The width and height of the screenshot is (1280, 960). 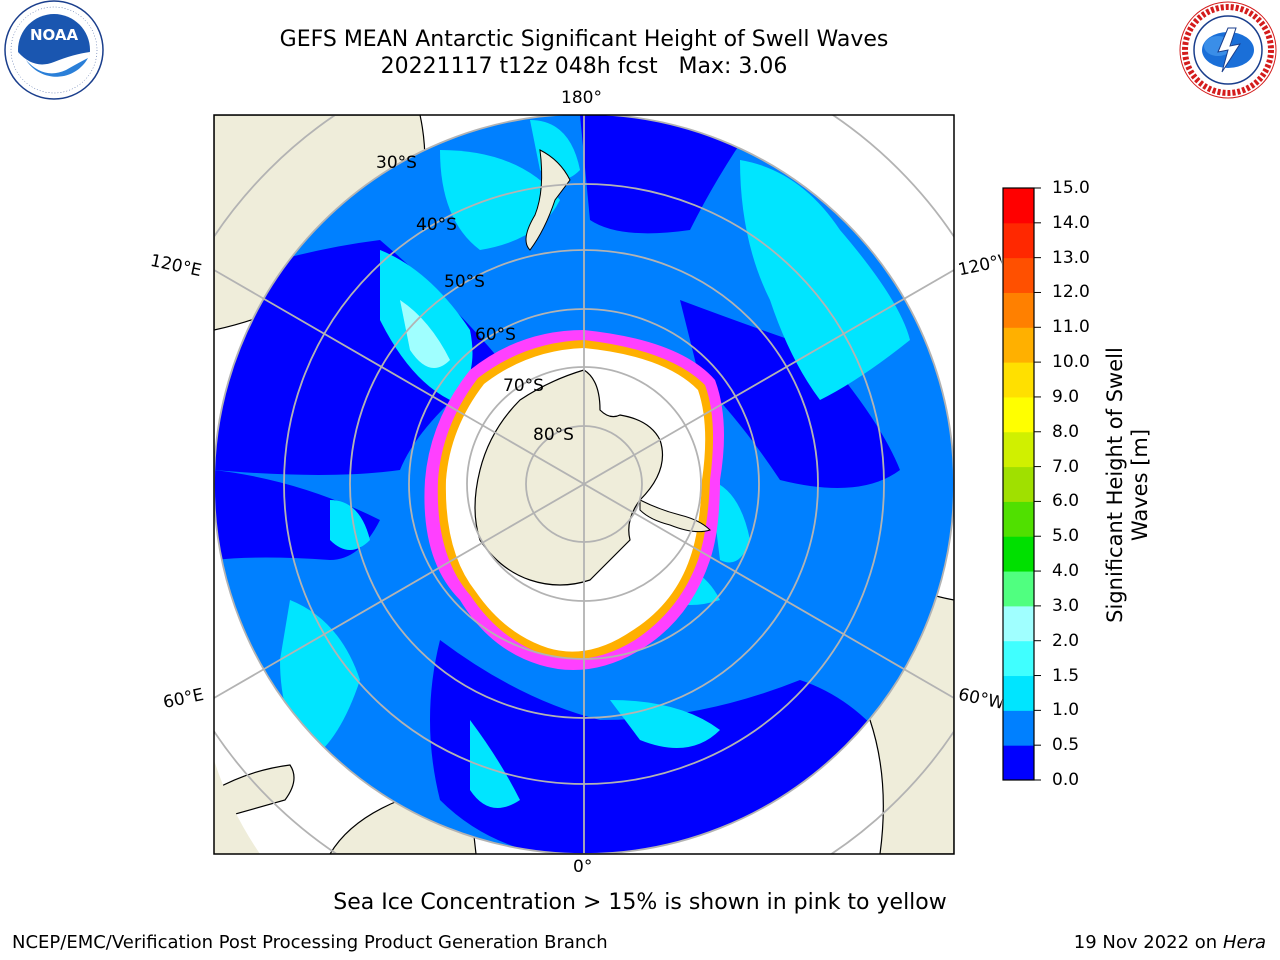 I want to click on colorbar-tick-label: 13.0, so click(x=1071, y=257).